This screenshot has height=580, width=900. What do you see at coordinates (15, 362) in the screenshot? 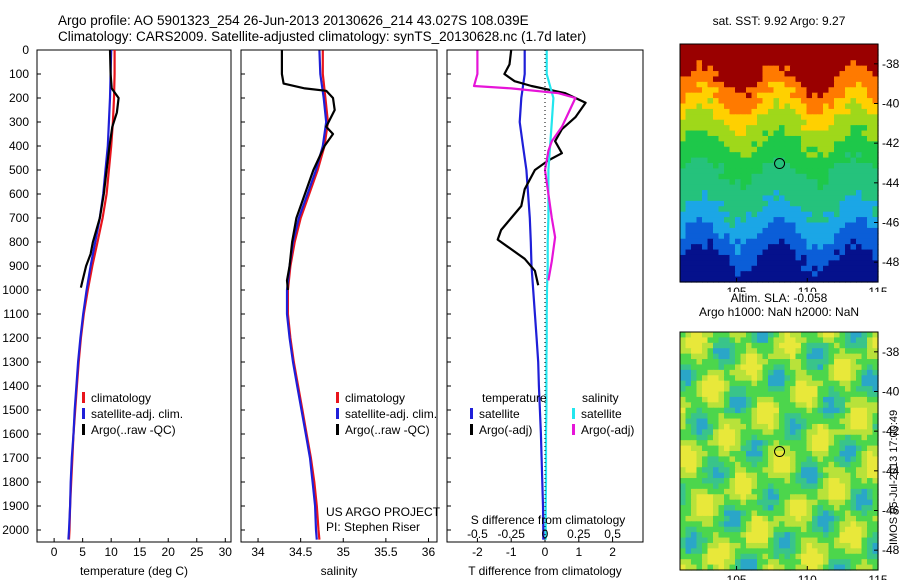
I see `depth-tick-label: 1300` at bounding box center [15, 362].